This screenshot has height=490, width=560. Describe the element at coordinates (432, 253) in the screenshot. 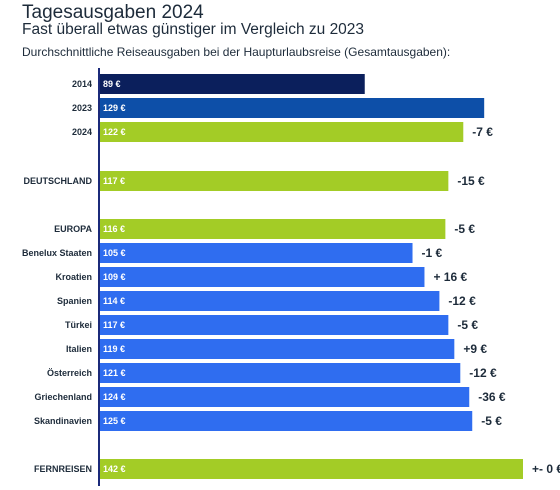

I see `change-label: -1 €` at that location.